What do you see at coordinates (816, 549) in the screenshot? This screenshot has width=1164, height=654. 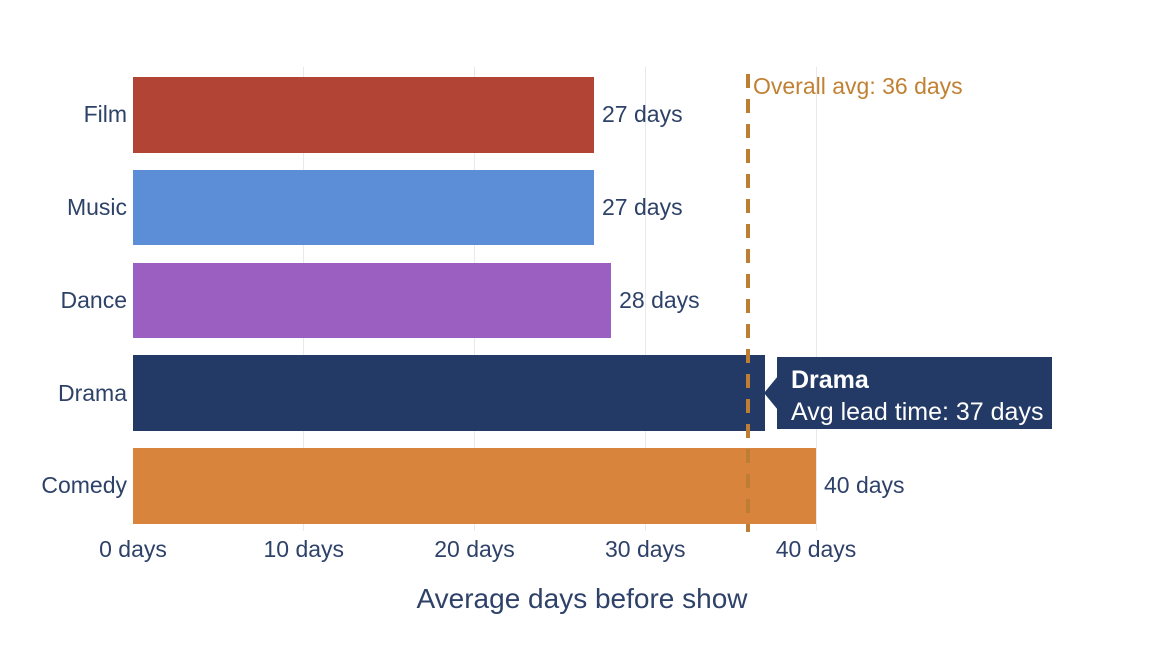 I see `x-tick-label: 40 days` at bounding box center [816, 549].